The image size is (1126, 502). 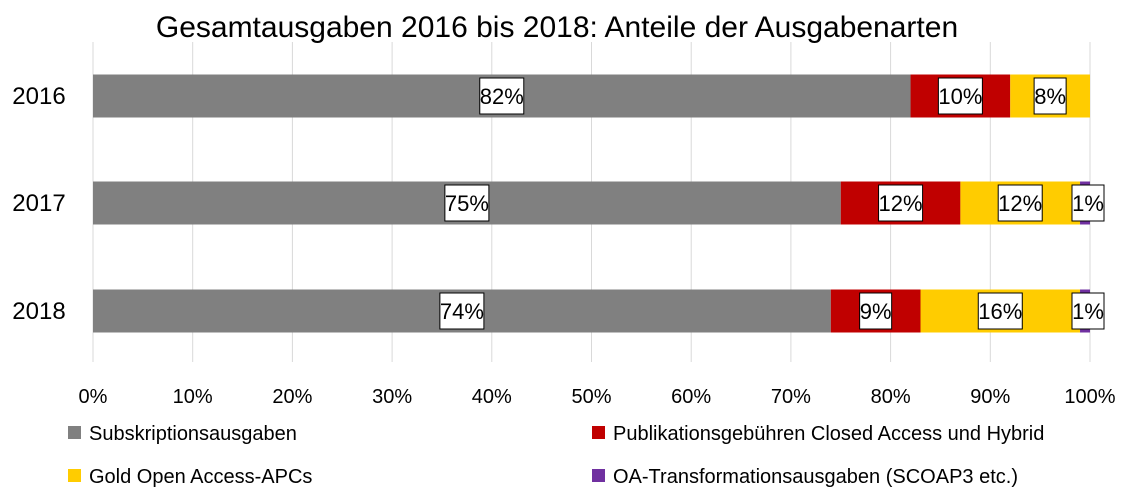 I want to click on y-category-label: 2018, so click(x=38, y=311).